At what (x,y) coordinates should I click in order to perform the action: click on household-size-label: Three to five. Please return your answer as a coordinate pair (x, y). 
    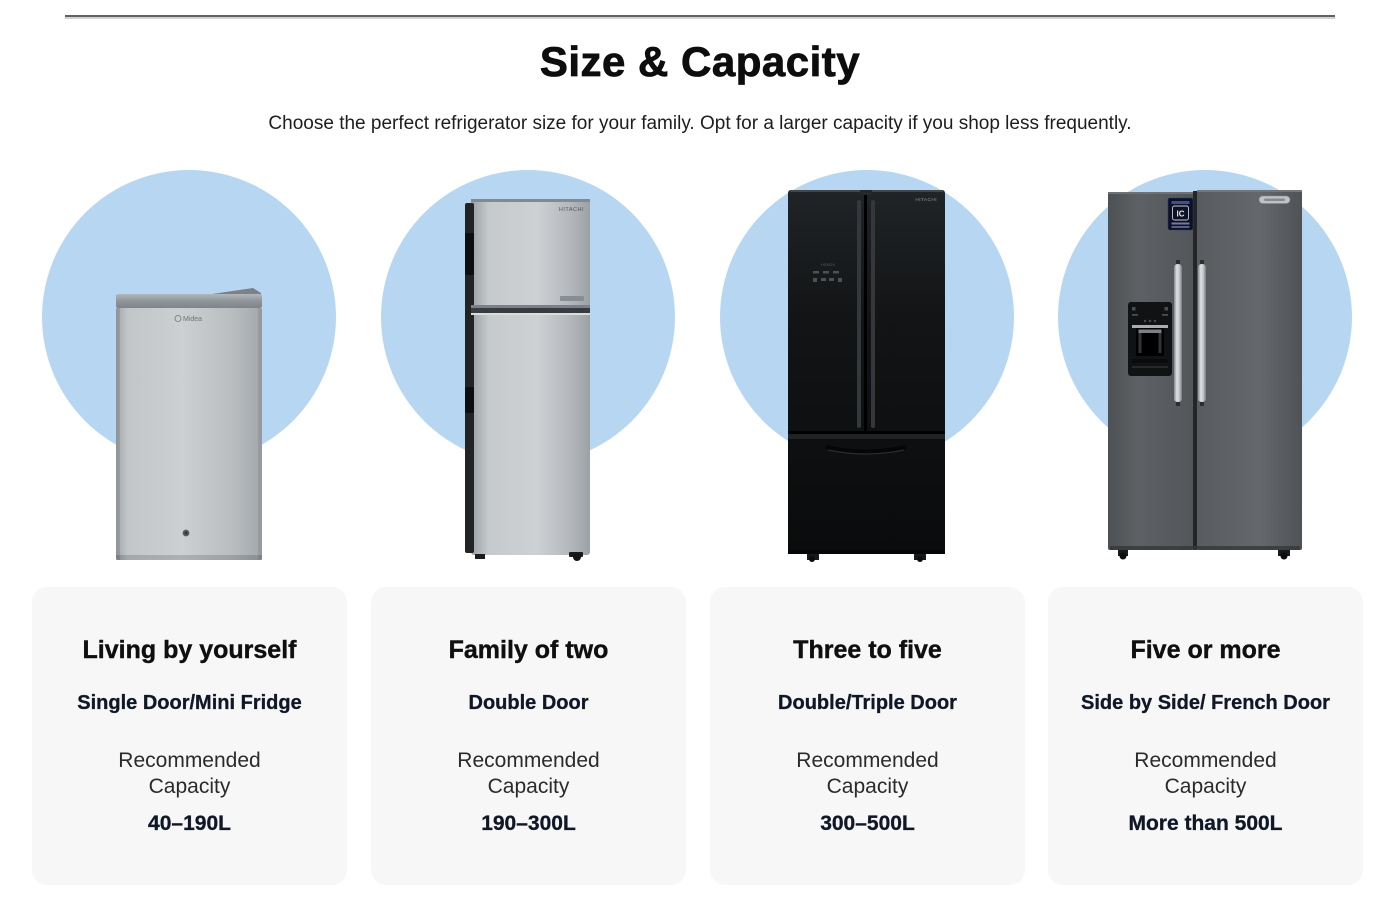
    Looking at the image, I should click on (867, 650).